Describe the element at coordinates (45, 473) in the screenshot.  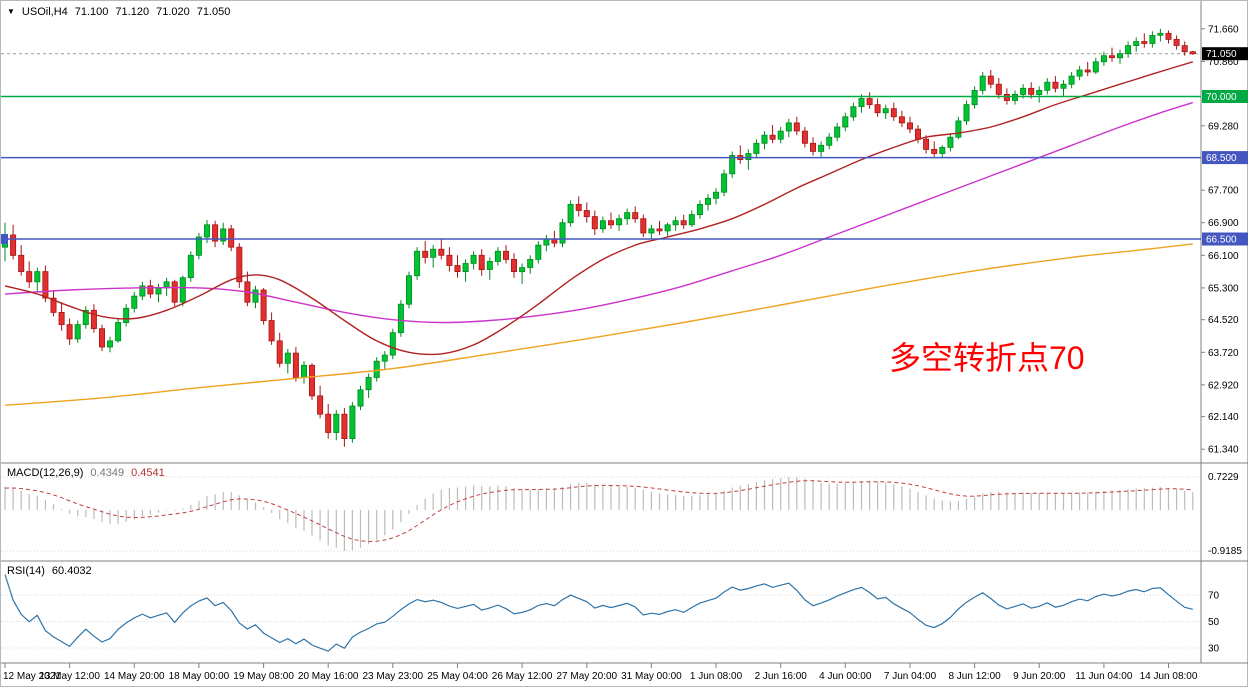
I see `macd-name: MACD(12,26,9)` at that location.